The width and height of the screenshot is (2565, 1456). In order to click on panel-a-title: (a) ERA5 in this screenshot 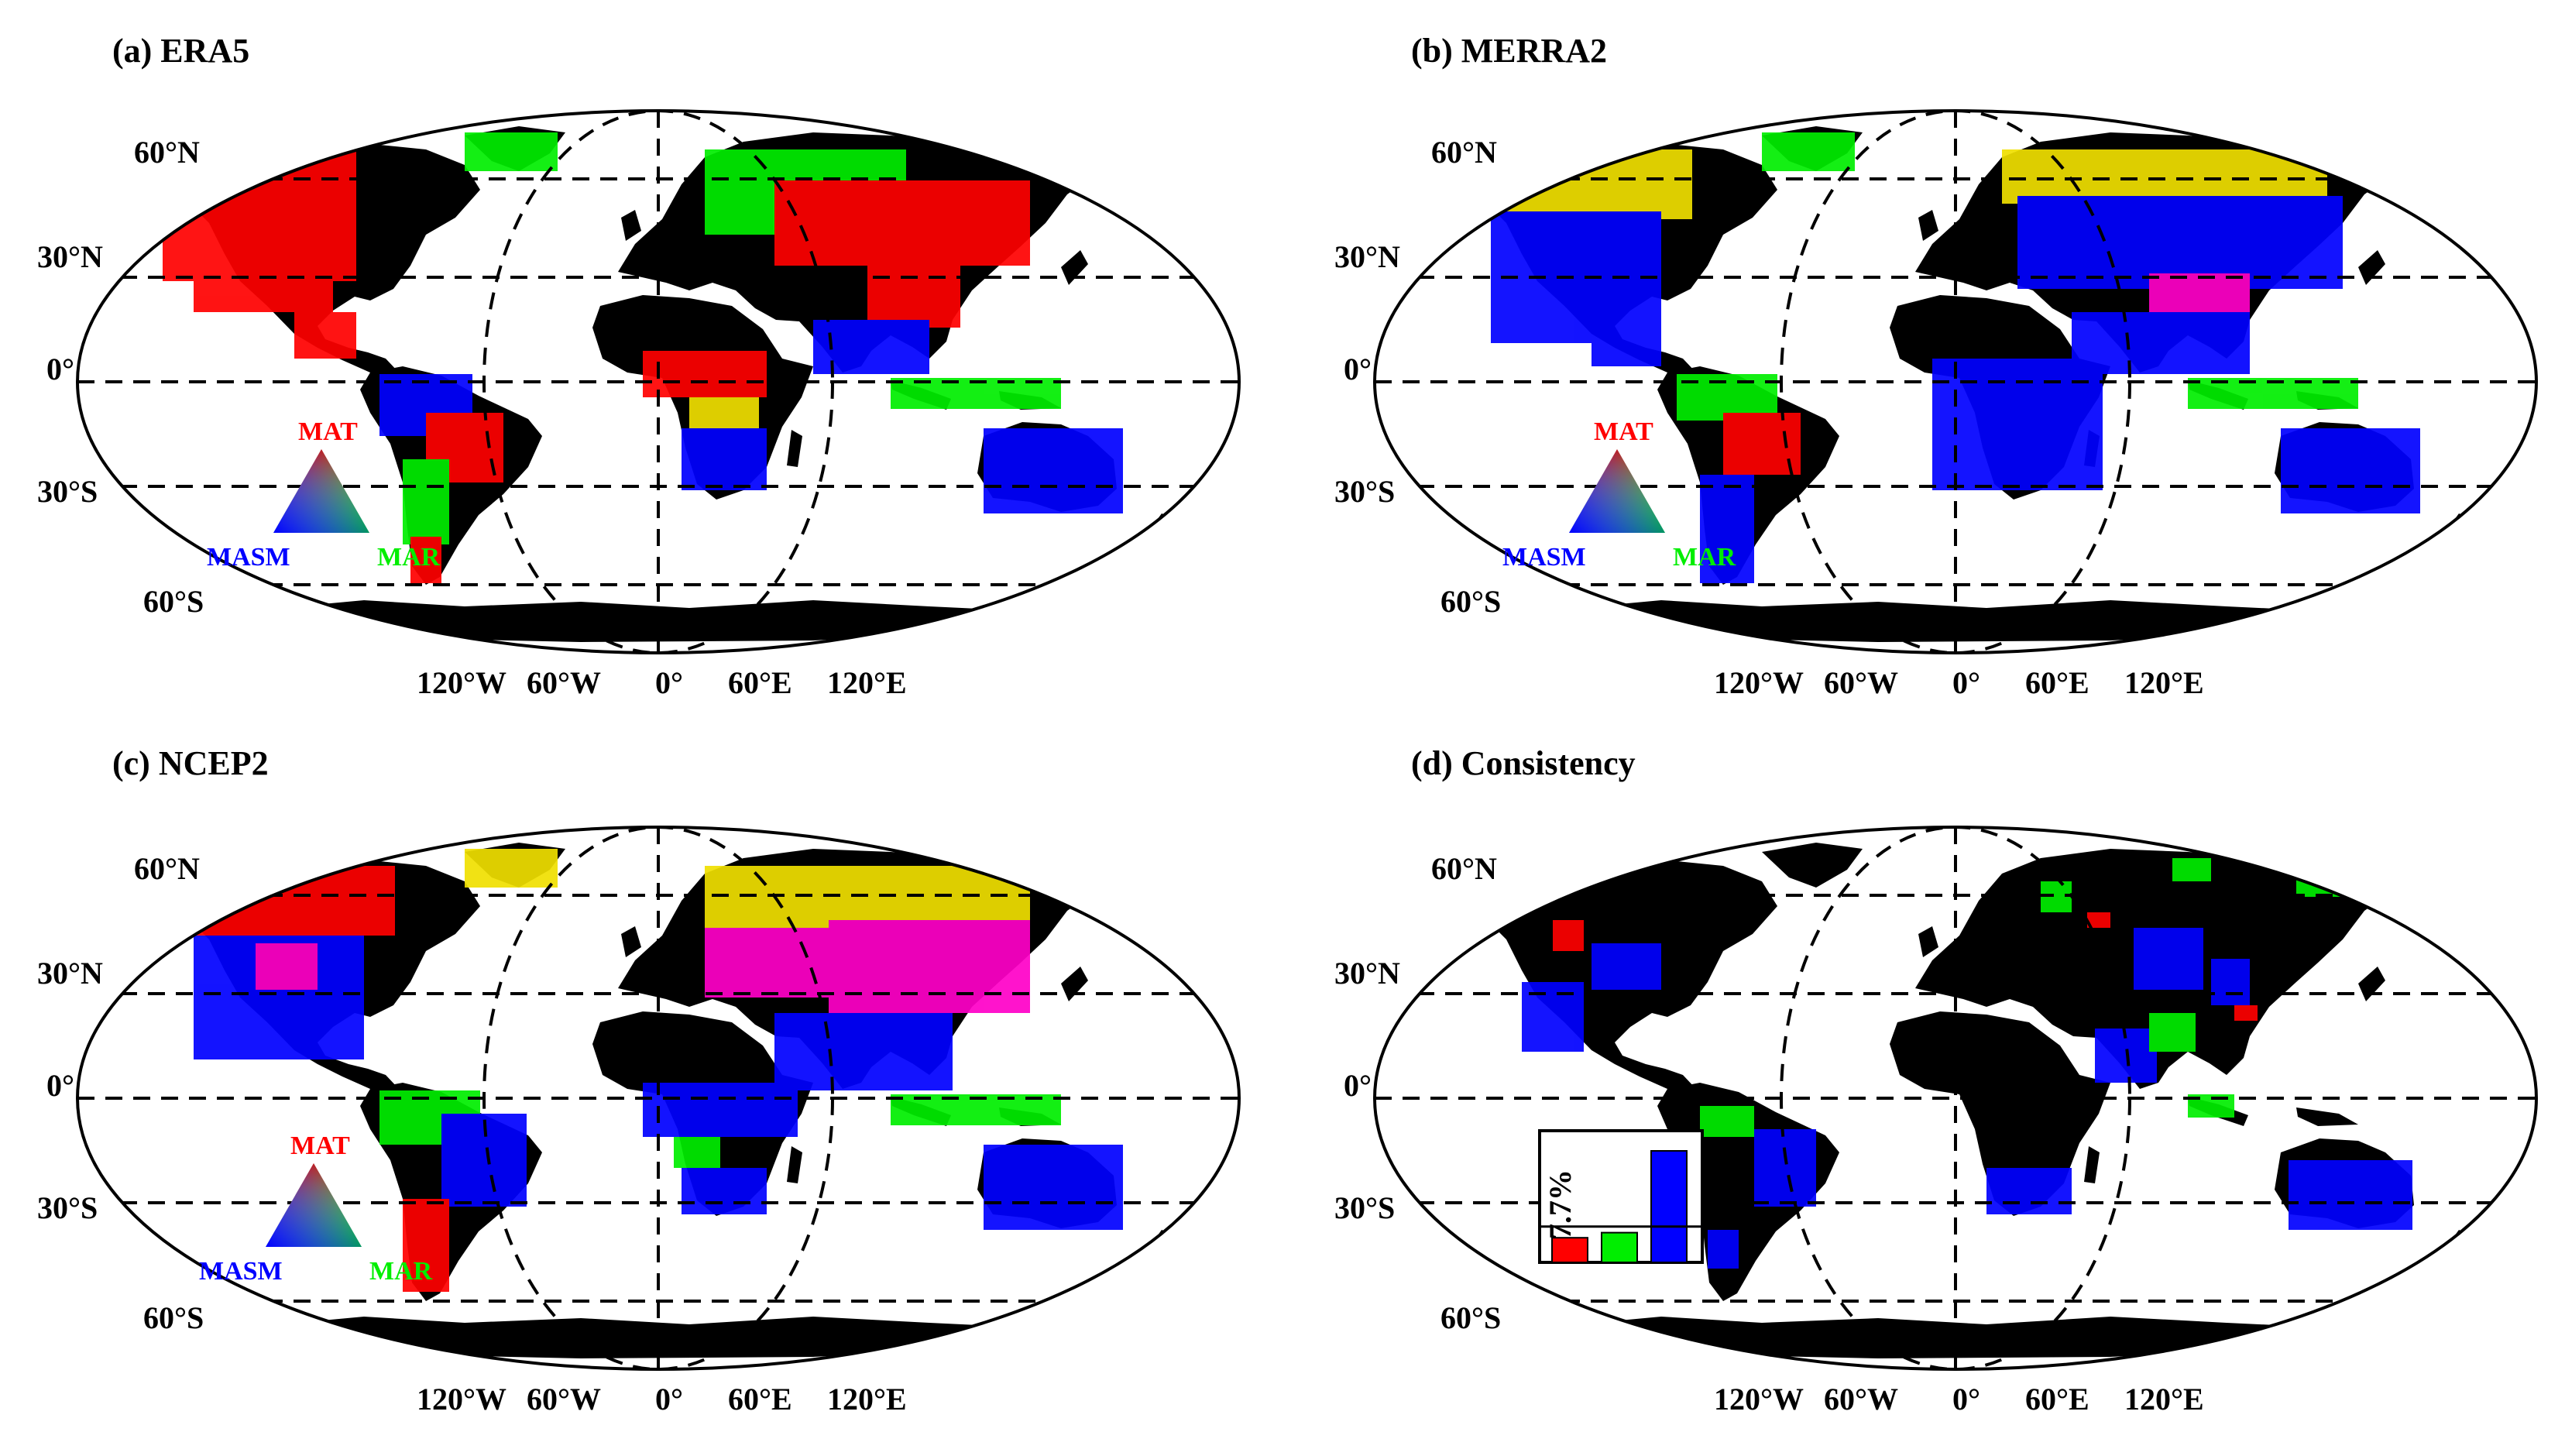, I will do `click(180, 51)`.